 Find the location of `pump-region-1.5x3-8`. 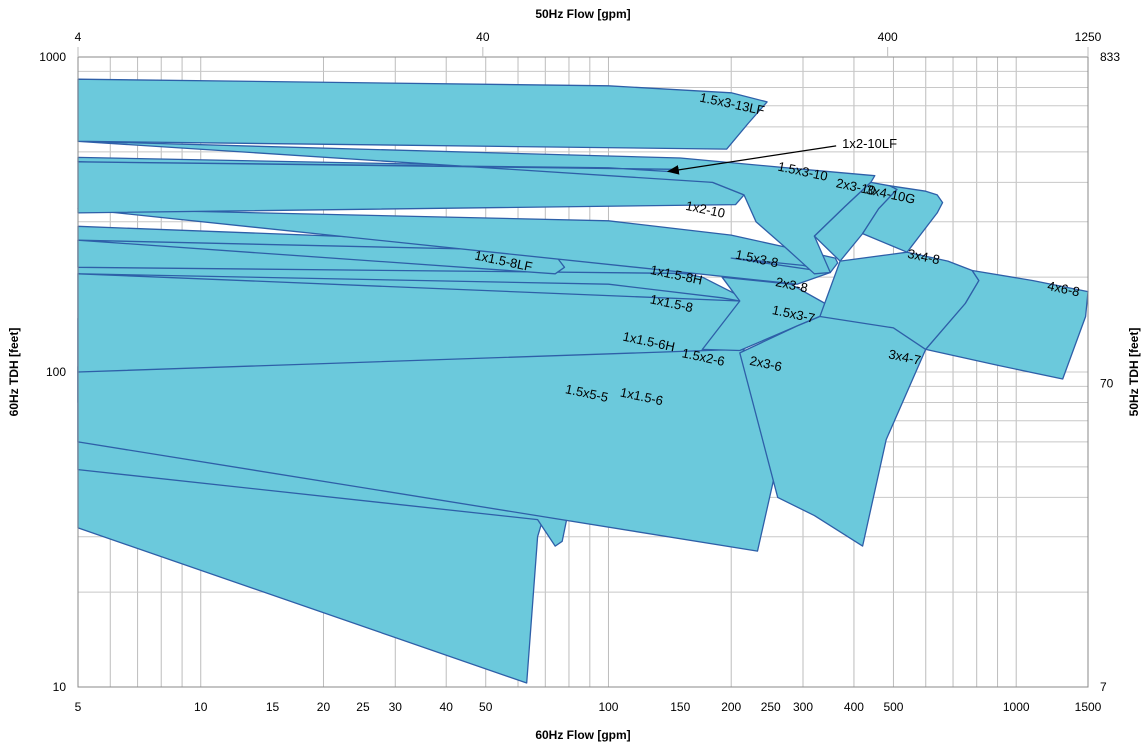

pump-region-1.5x3-8 is located at coordinates (458, 246).